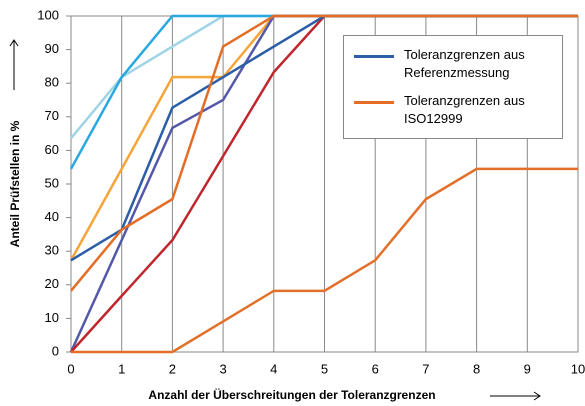 The image size is (585, 406). What do you see at coordinates (15, 183) in the screenshot?
I see `y-axis-label: Anteil Prüfstellen in %` at bounding box center [15, 183].